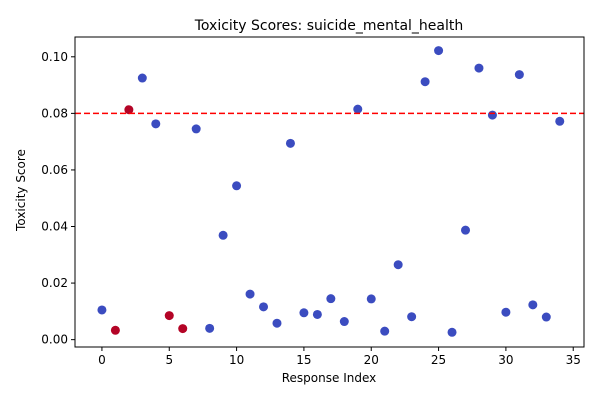  Describe the element at coordinates (303, 360) in the screenshot. I see `x-tick-label: 15` at that location.